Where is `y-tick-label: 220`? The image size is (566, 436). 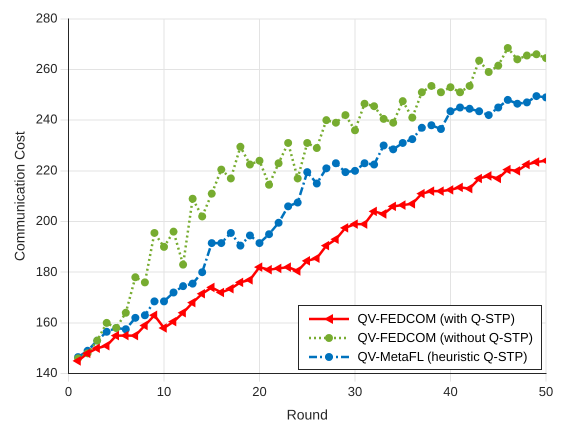 y-tick-label: 220 is located at coordinates (47, 170).